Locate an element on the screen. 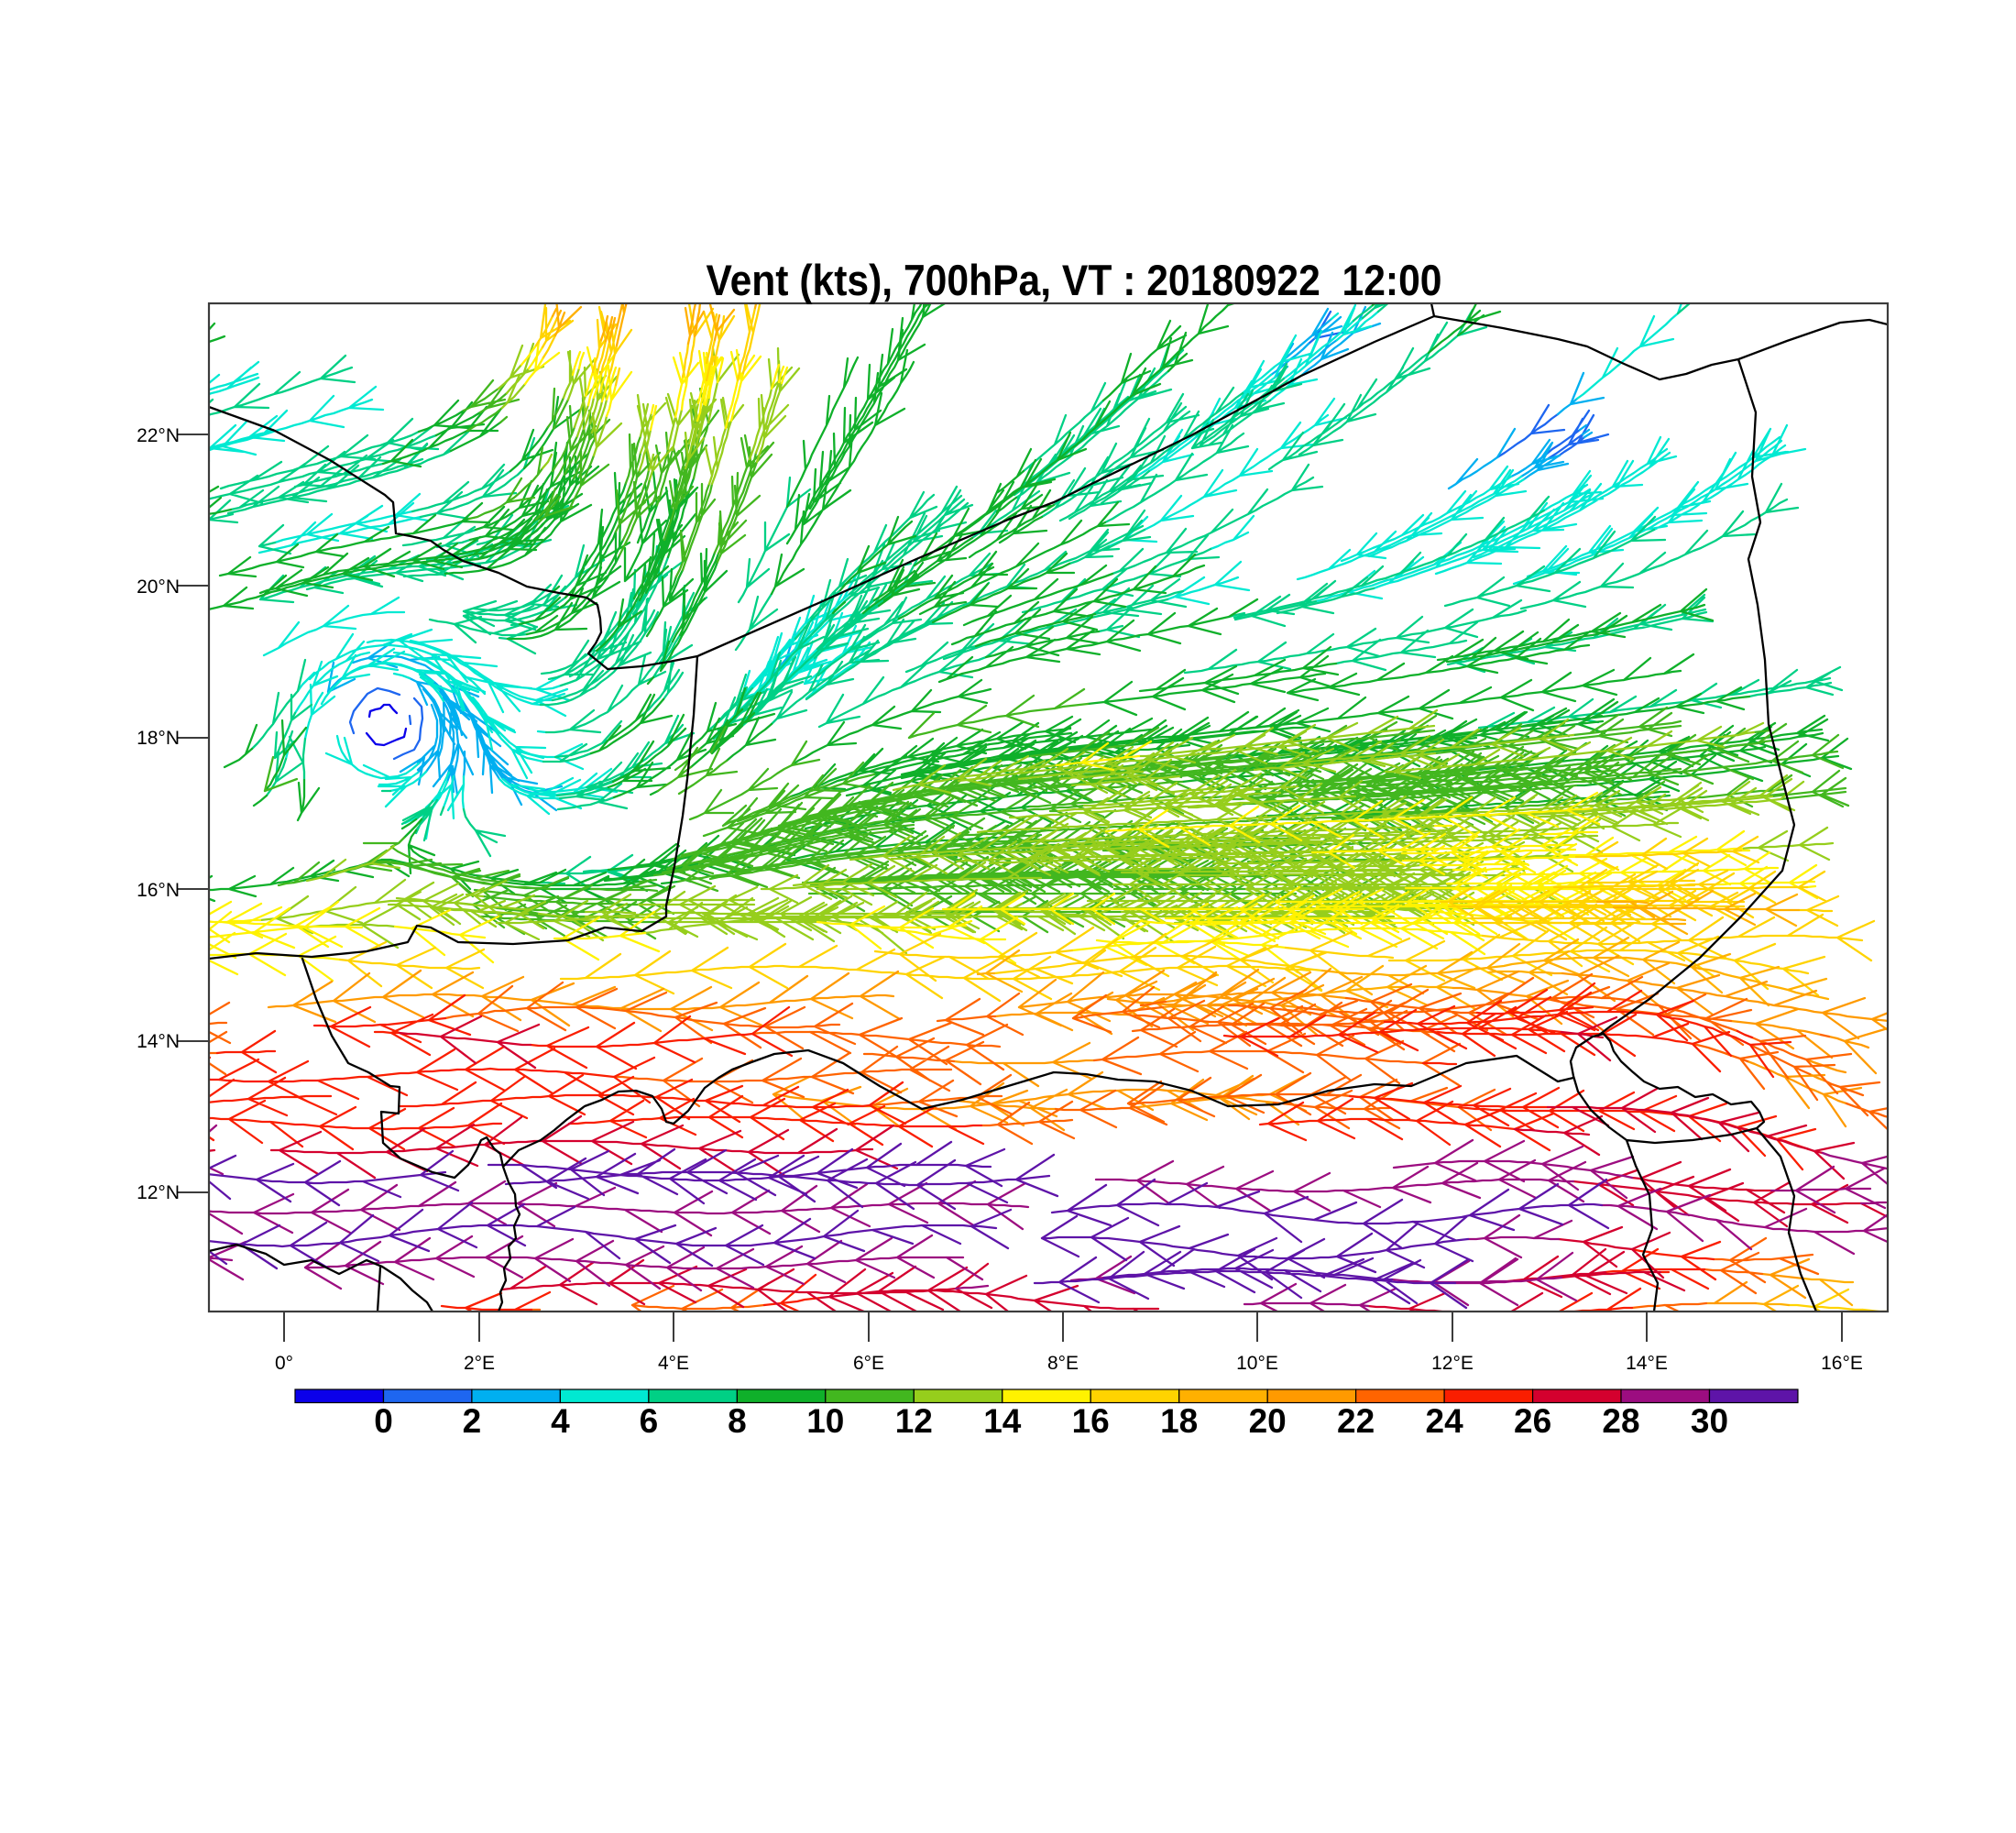  svg-text: 20°N is located at coordinates (158, 587).